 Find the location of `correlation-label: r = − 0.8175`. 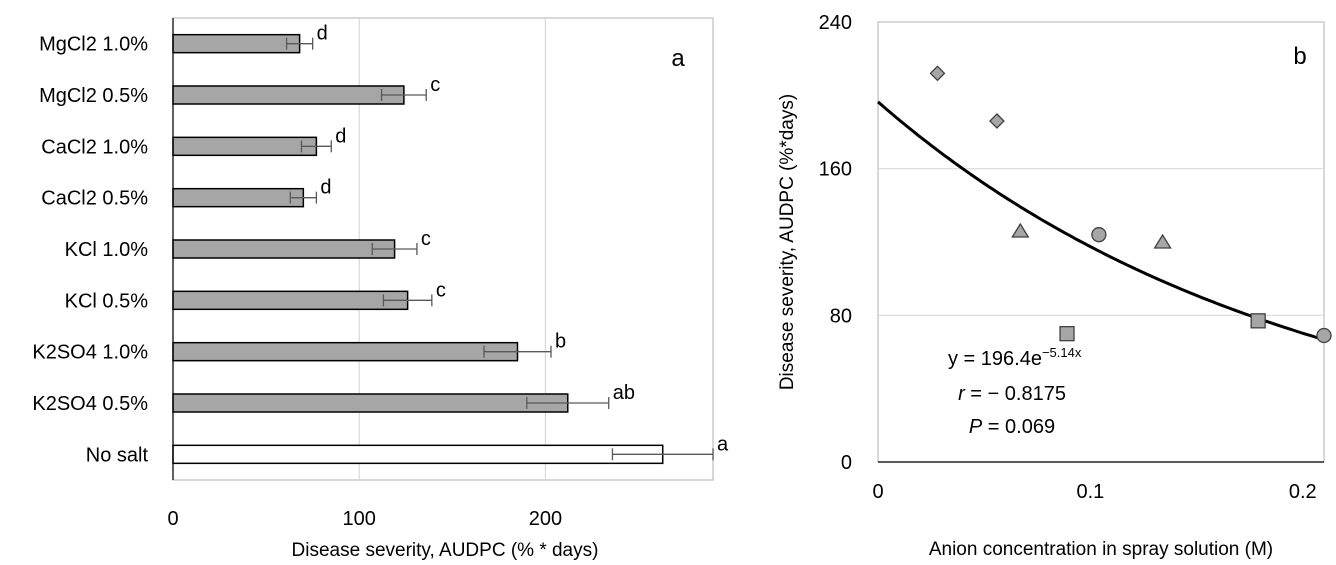

correlation-label: r = − 0.8175 is located at coordinates (1012, 394).